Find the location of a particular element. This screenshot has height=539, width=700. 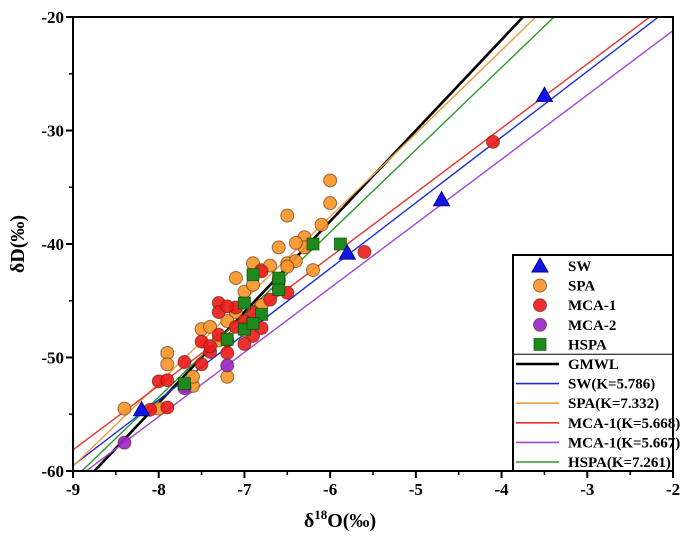

x-tick-label: -2 is located at coordinates (673, 489).